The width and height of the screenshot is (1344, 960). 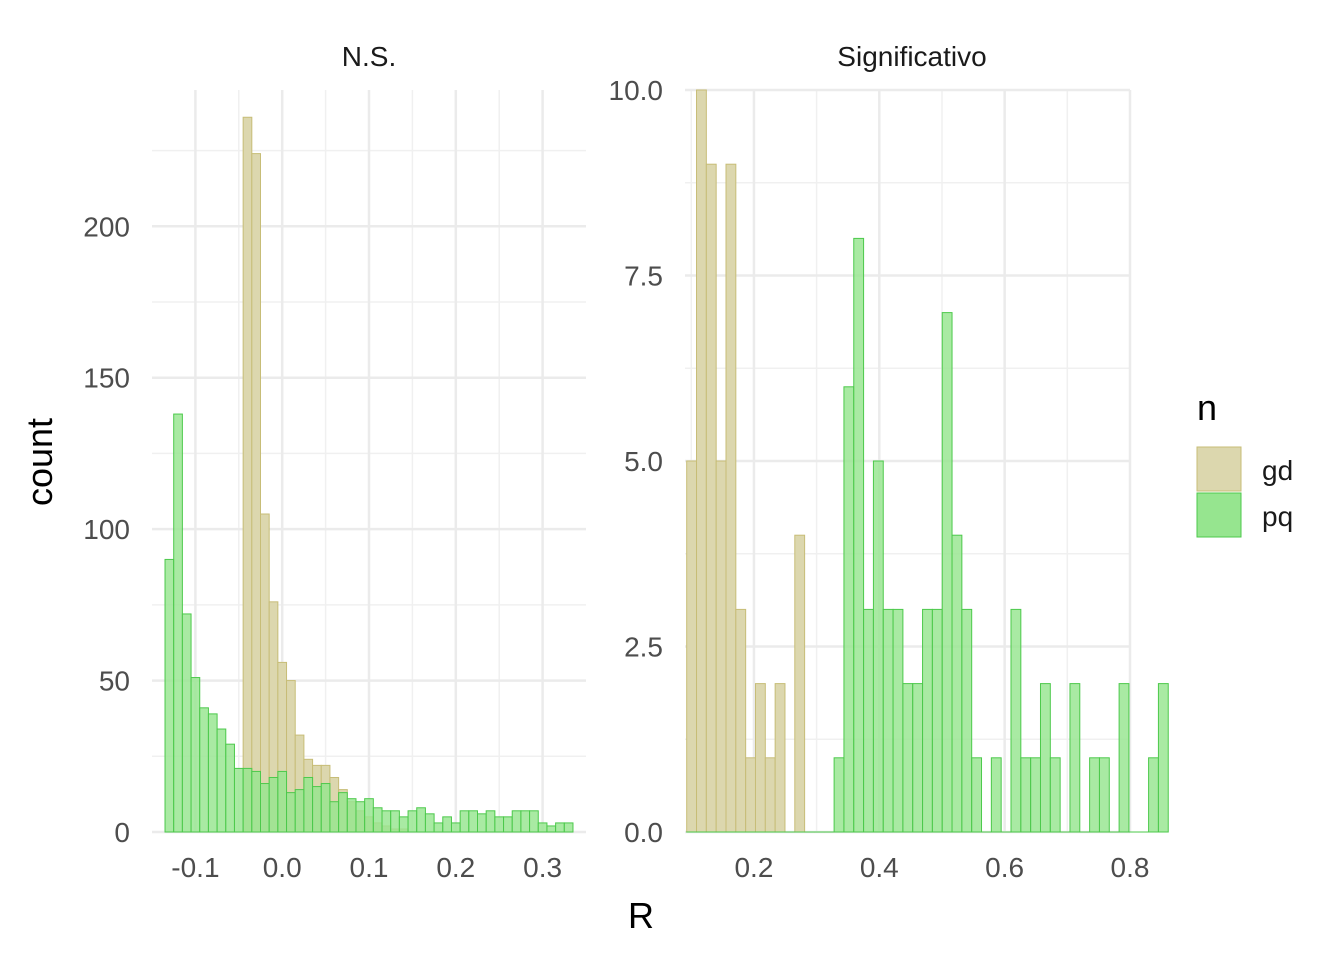 What do you see at coordinates (643, 832) in the screenshot?
I see `y-tick-label: 0.0` at bounding box center [643, 832].